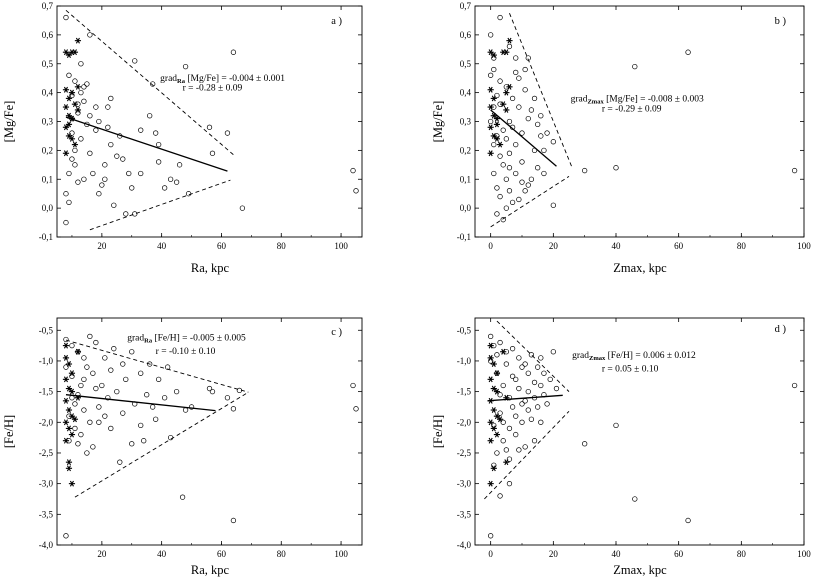 This screenshot has width=815, height=582. I want to click on x-tick-label: 20, so click(102, 246).